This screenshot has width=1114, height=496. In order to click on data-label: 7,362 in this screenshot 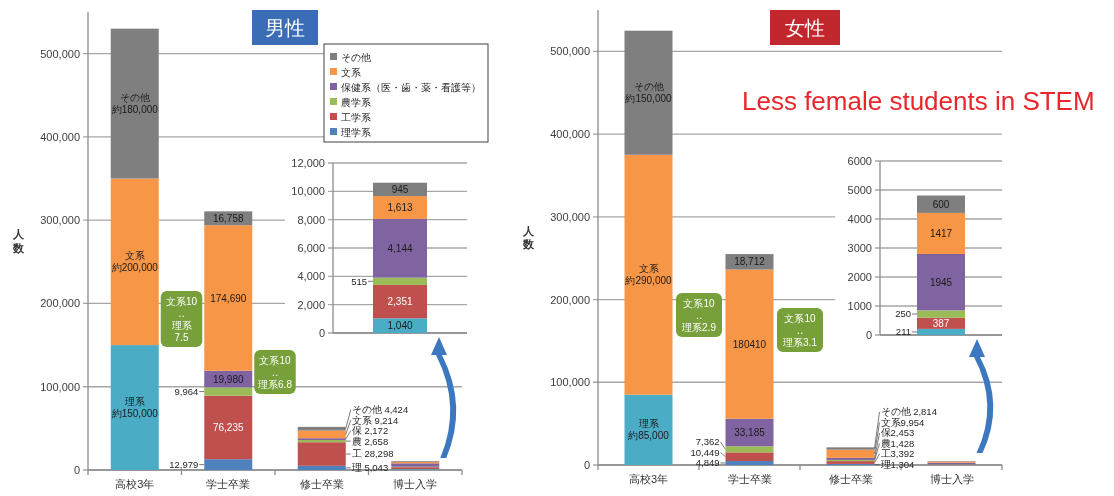, I will do `click(707, 442)`.